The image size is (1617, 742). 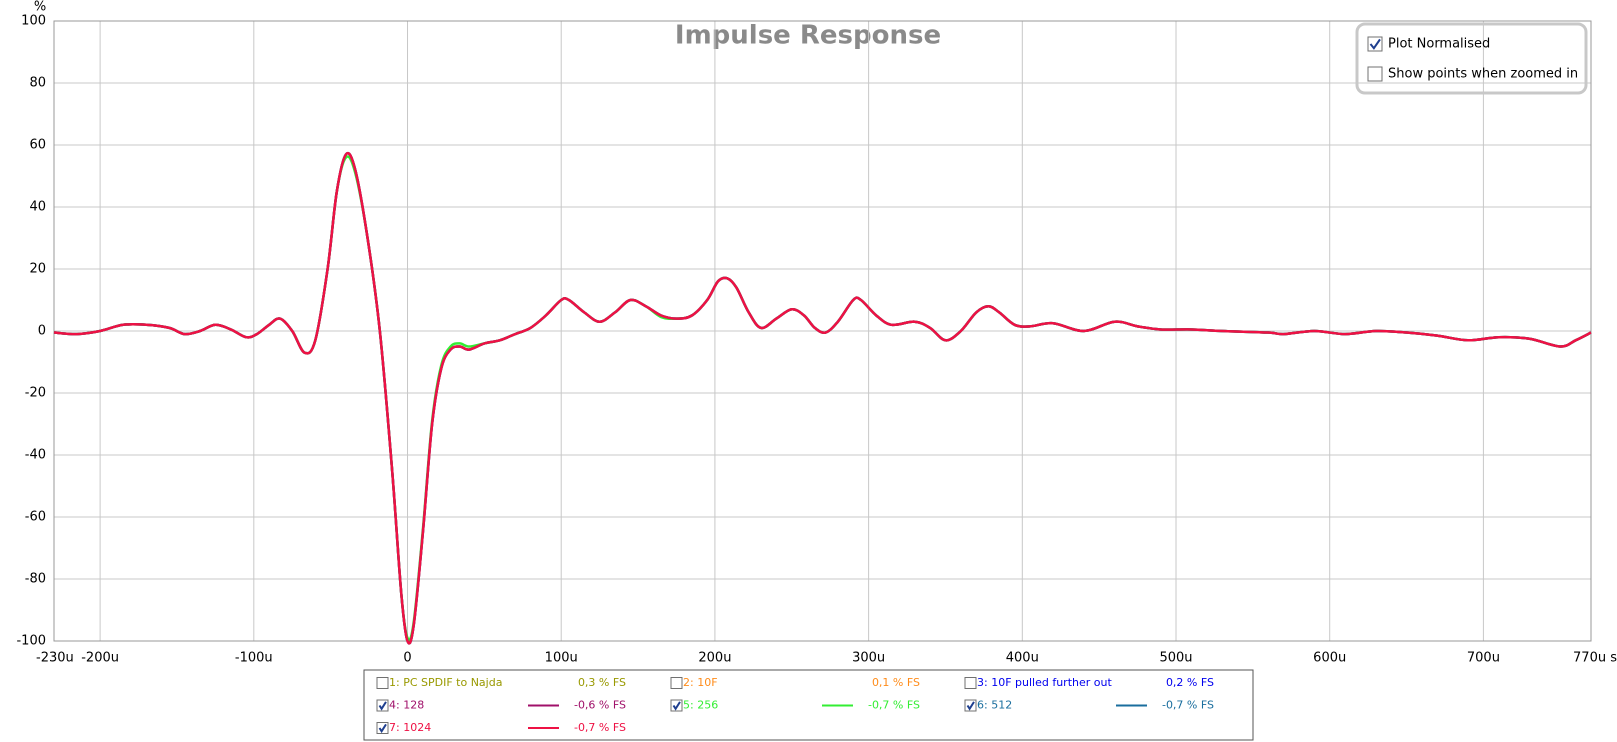 What do you see at coordinates (896, 682) in the screenshot?
I see `legend-level: 0,1 % FS` at bounding box center [896, 682].